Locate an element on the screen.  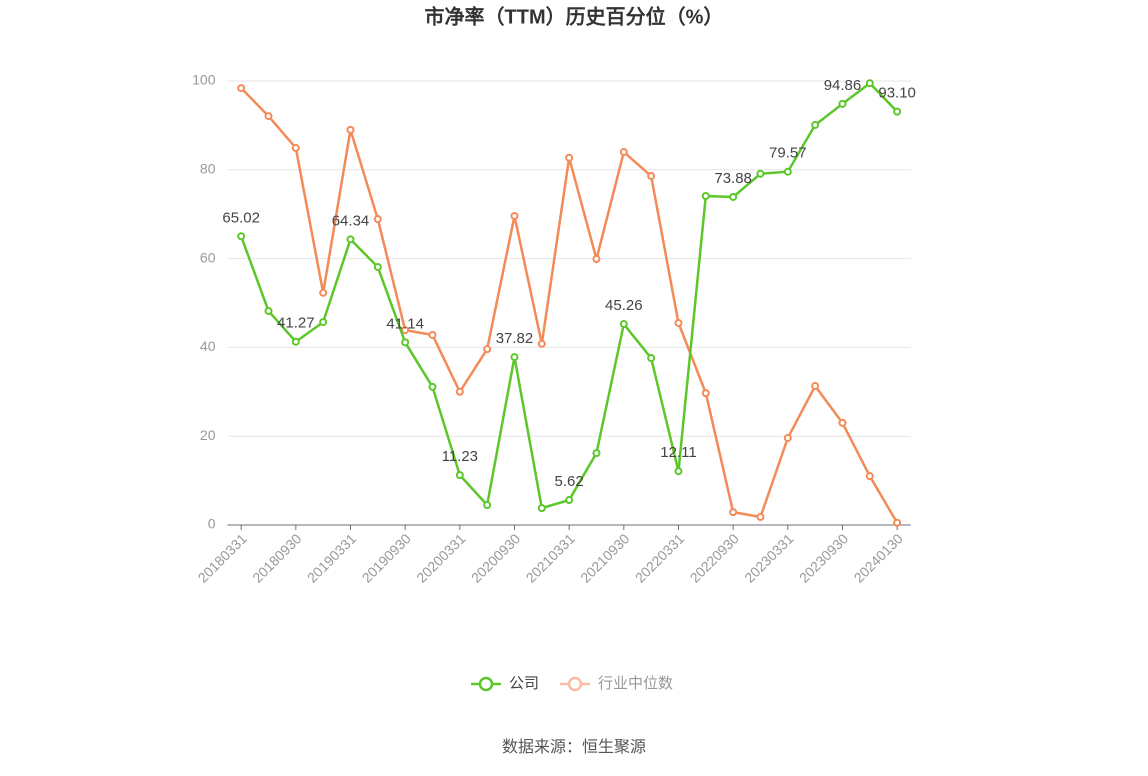
data-label: 79.57 is located at coordinates (788, 153).